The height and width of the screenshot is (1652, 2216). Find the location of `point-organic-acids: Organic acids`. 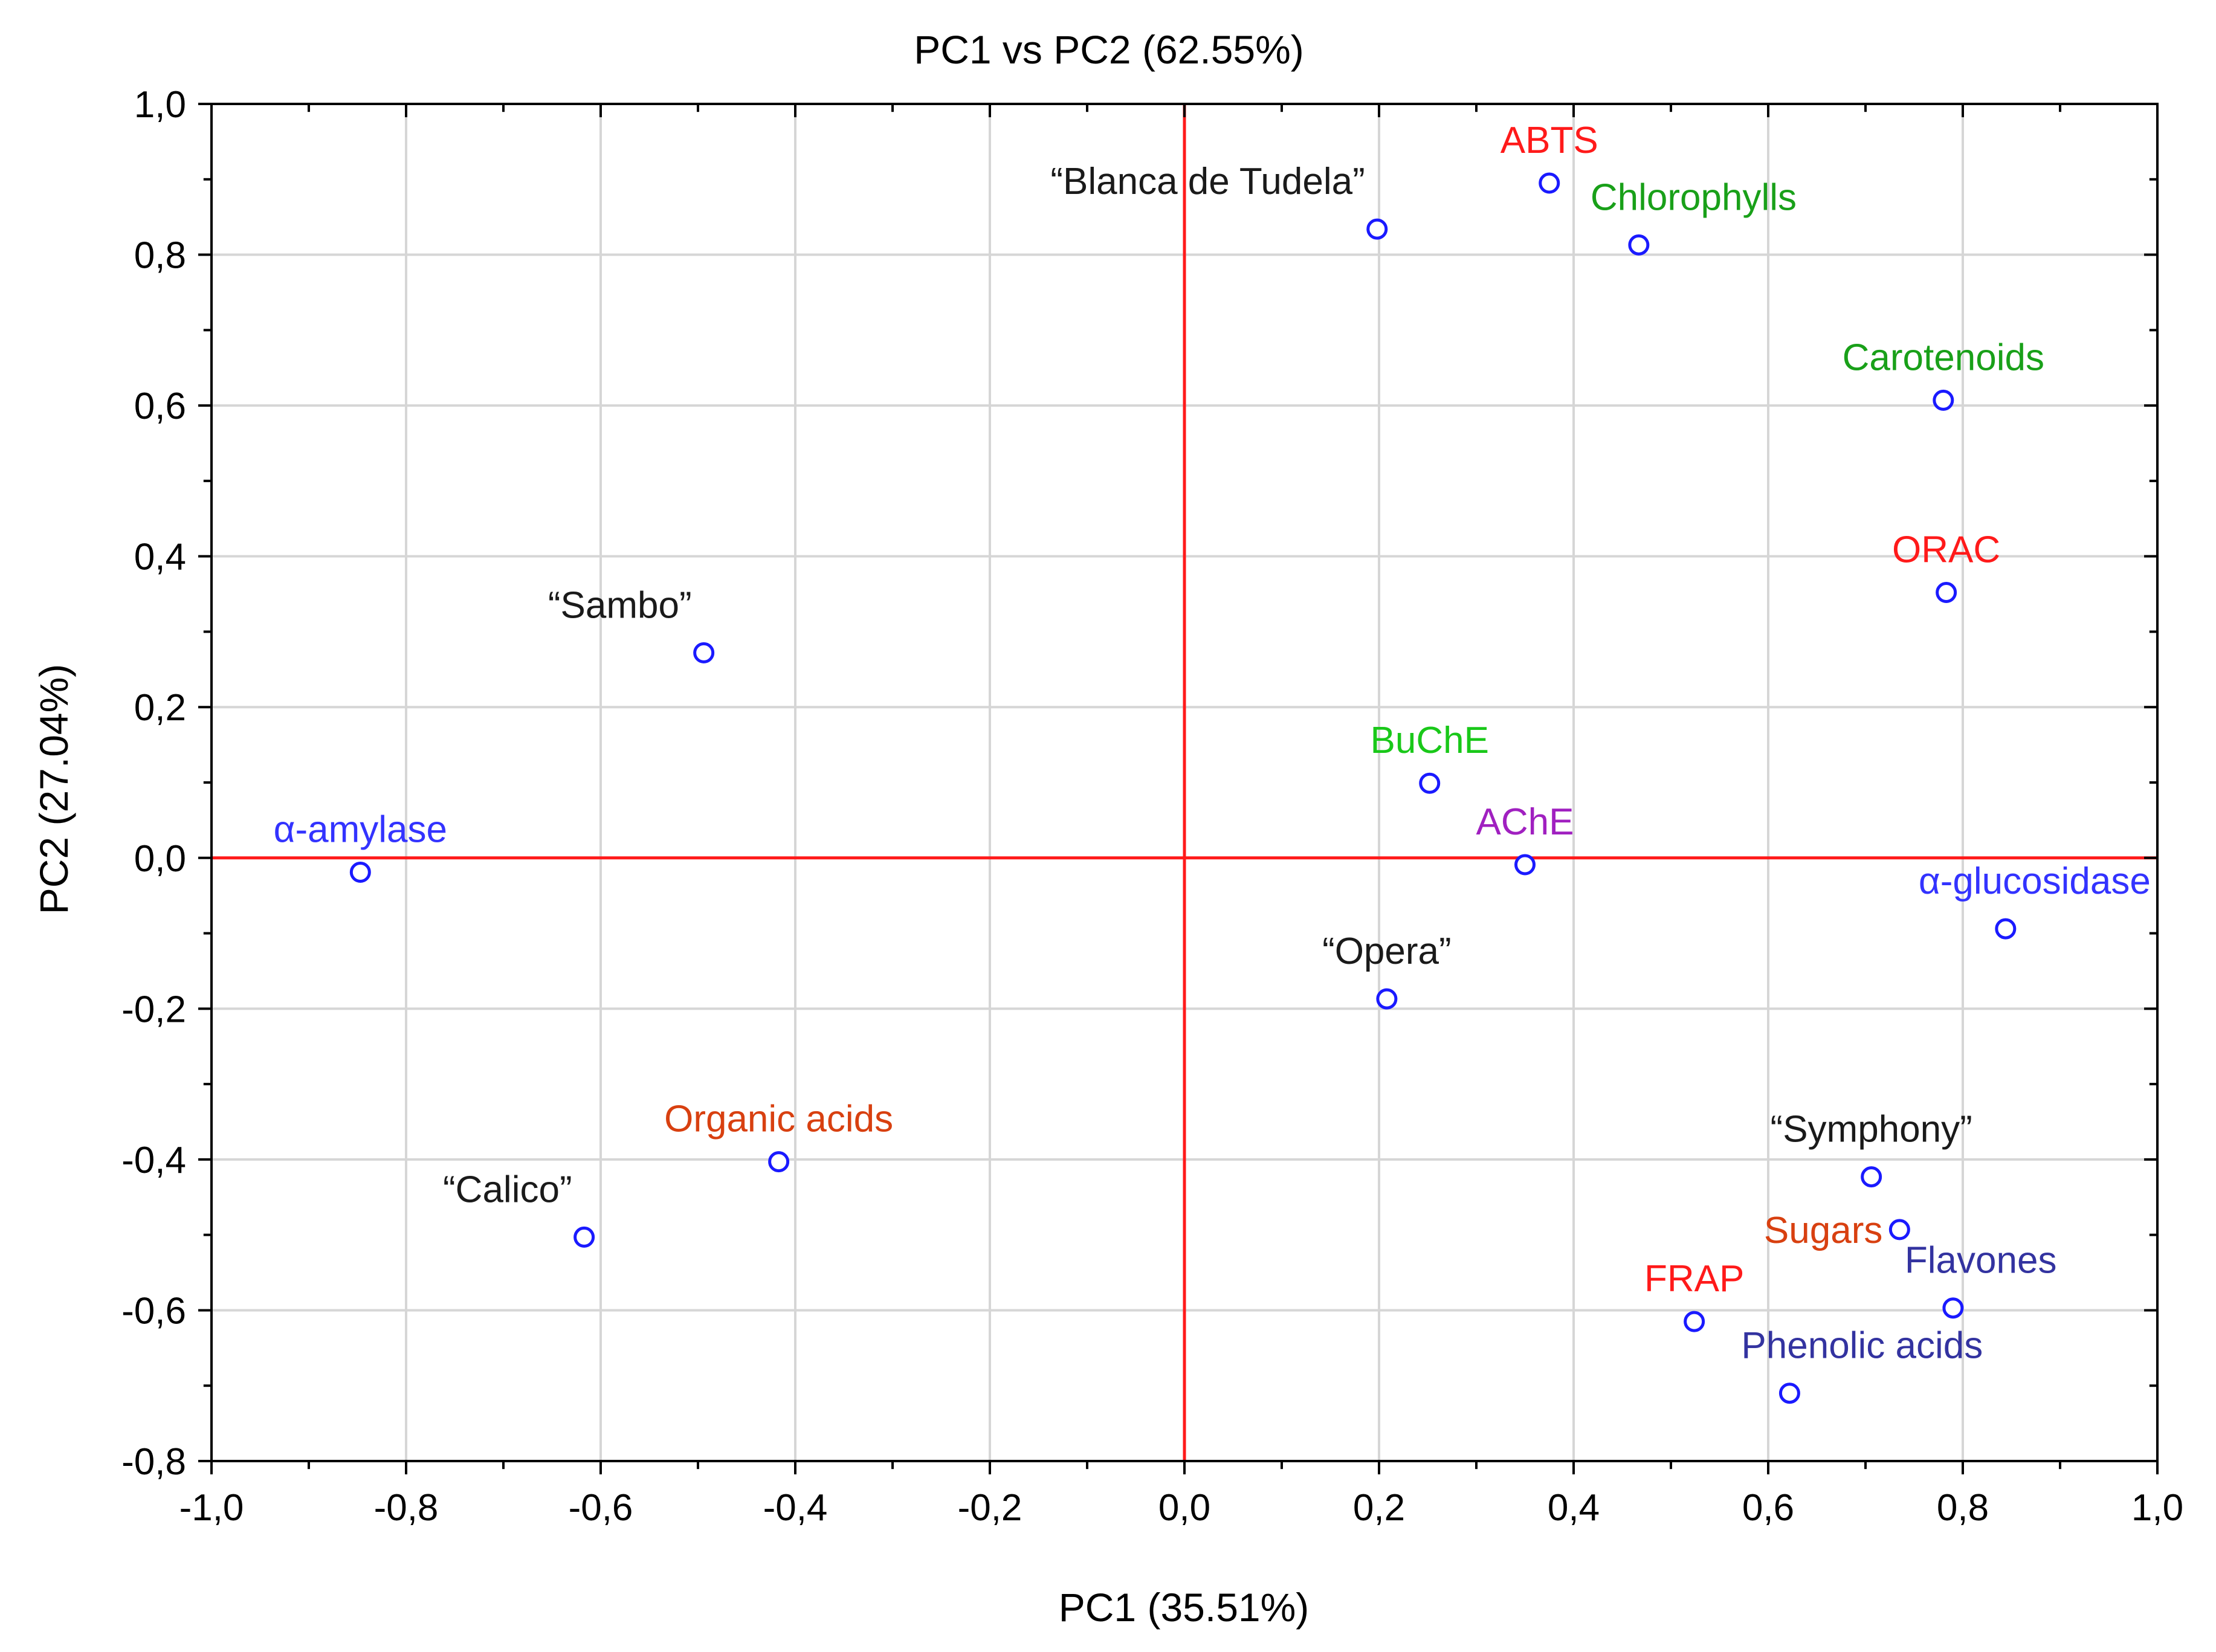

point-organic-acids: Organic acids is located at coordinates (779, 1136).